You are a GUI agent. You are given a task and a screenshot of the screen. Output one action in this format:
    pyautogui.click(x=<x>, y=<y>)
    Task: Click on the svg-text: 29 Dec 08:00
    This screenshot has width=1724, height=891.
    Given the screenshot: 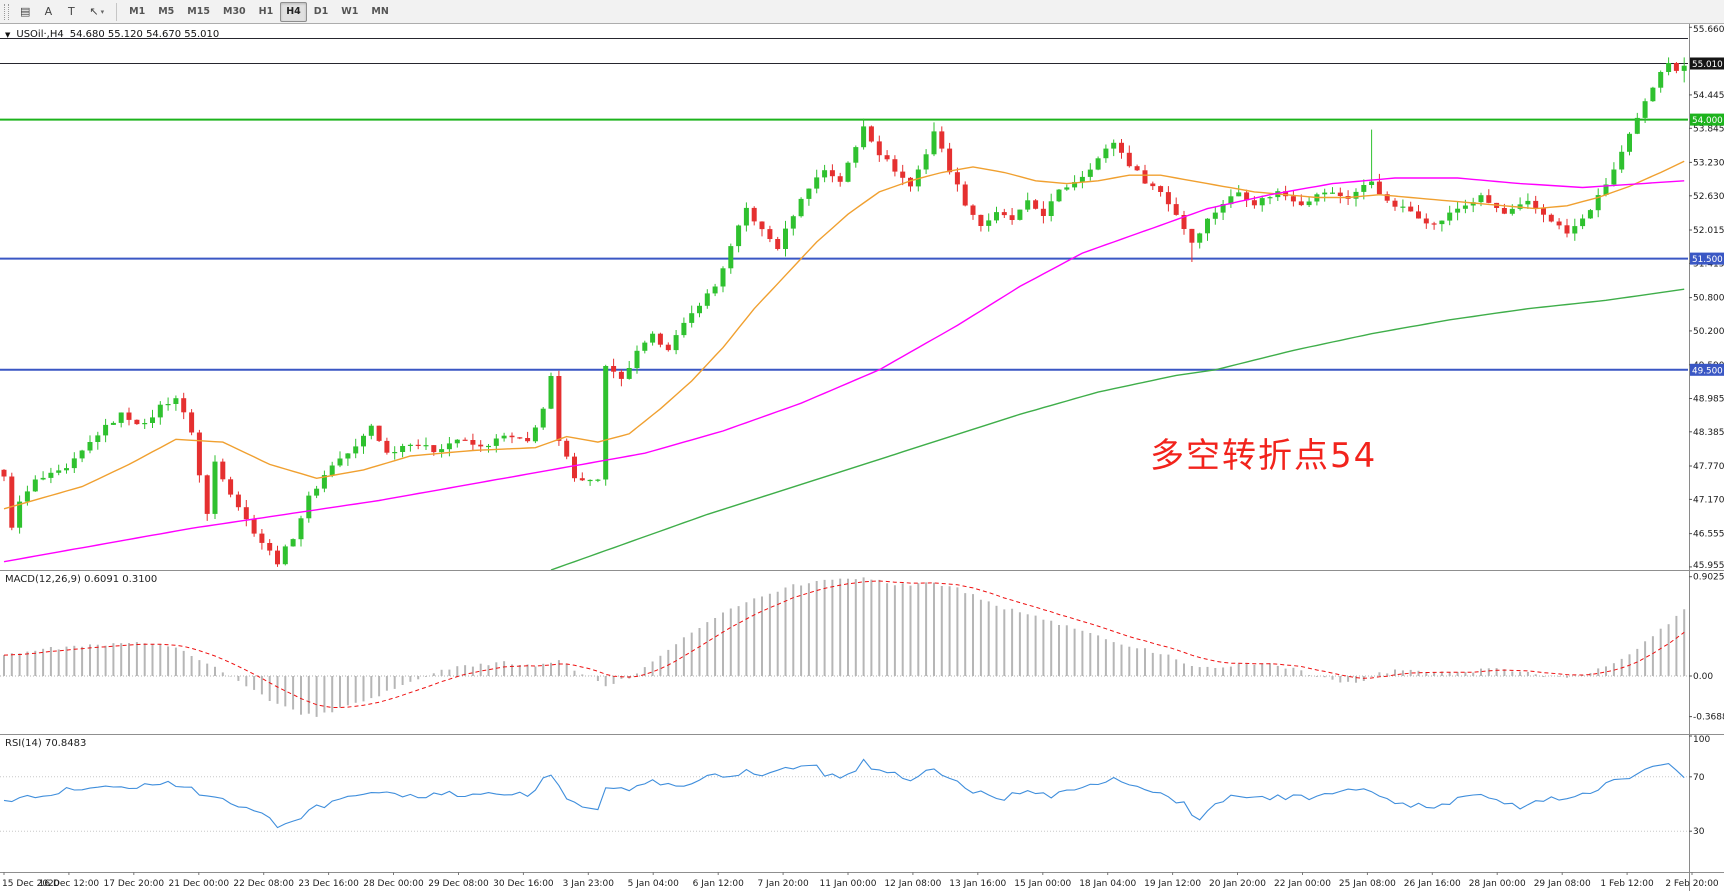 What is the action you would take?
    pyautogui.click(x=458, y=884)
    